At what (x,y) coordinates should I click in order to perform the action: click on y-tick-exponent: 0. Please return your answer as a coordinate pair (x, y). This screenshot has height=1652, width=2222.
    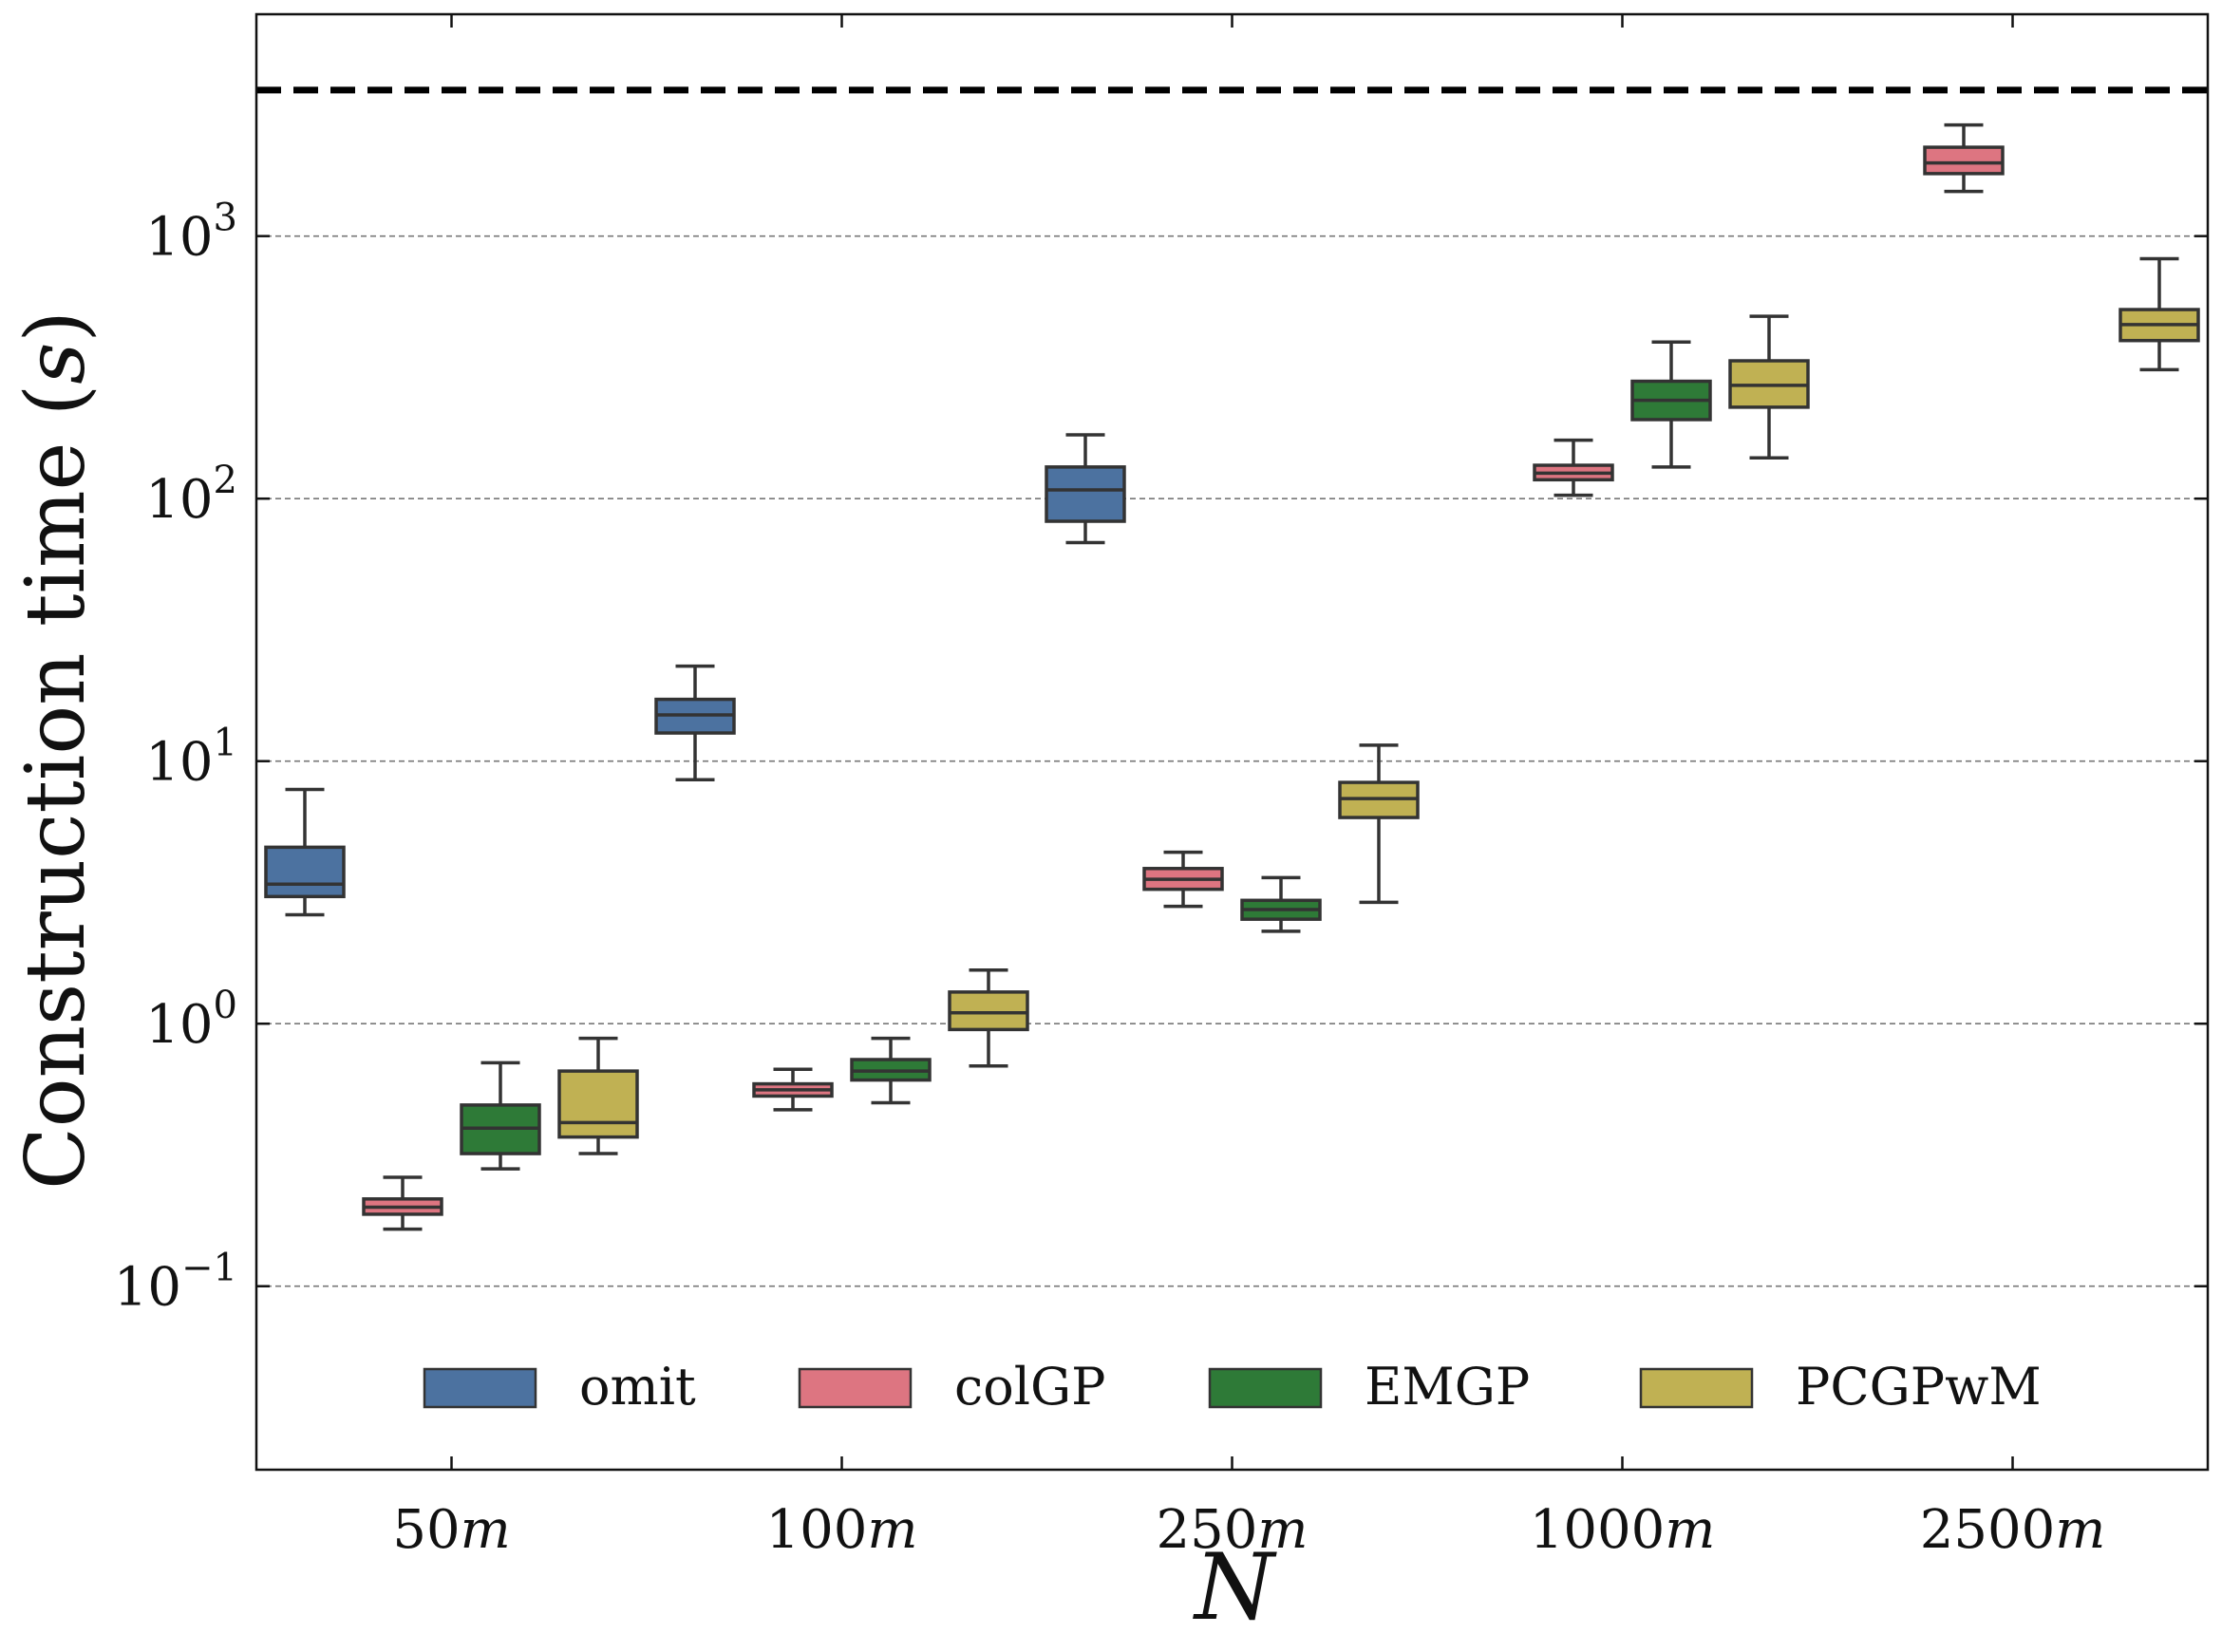
    Looking at the image, I should click on (225, 1005).